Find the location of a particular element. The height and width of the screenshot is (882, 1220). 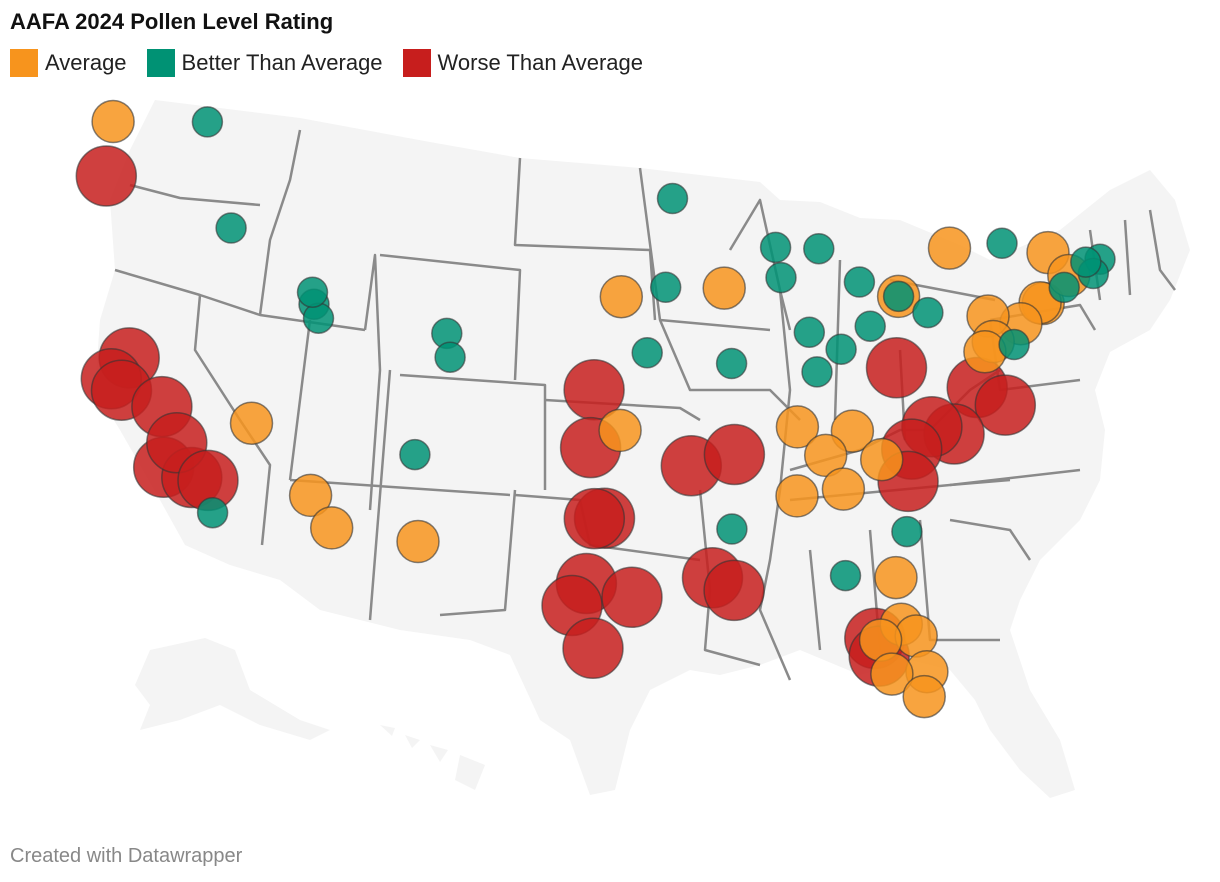

chart-title: AAFA 2024 Pollen Level Rating is located at coordinates (172, 21).